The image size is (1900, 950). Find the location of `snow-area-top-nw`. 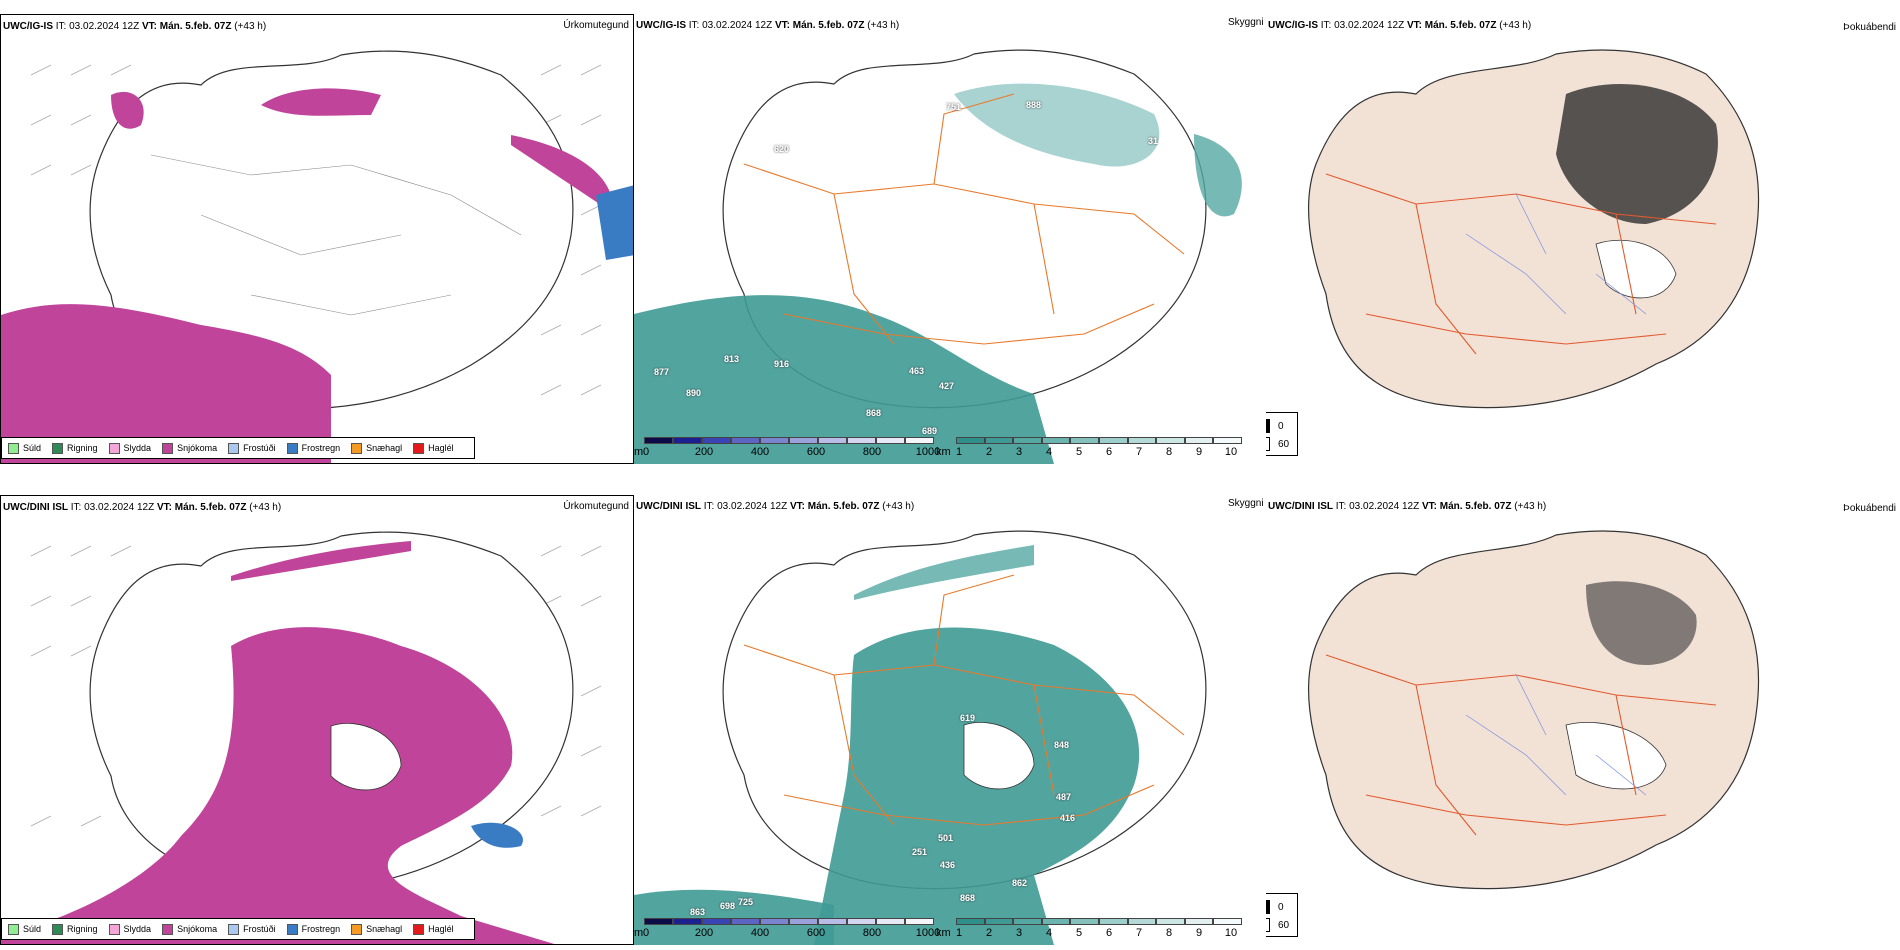

snow-area-top-nw is located at coordinates (127, 110).